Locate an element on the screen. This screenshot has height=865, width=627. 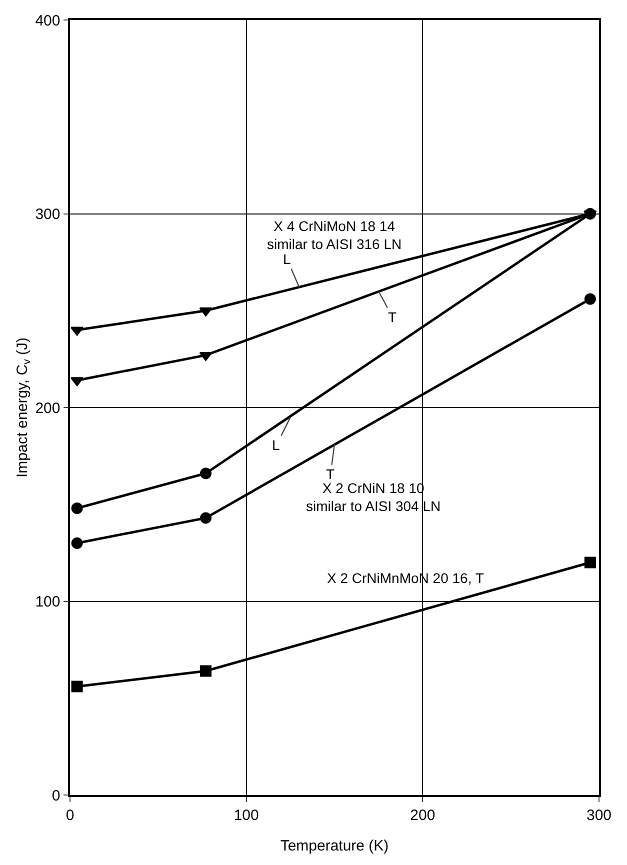
y-tick-label: 400 is located at coordinates (47, 21).